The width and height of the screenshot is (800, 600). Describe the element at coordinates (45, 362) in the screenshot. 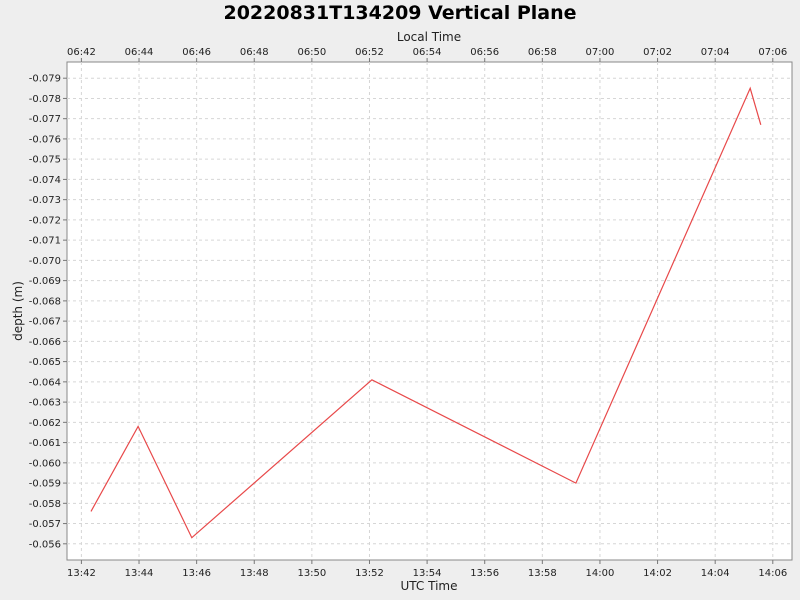

I see `y-tick-label: -0.065` at that location.